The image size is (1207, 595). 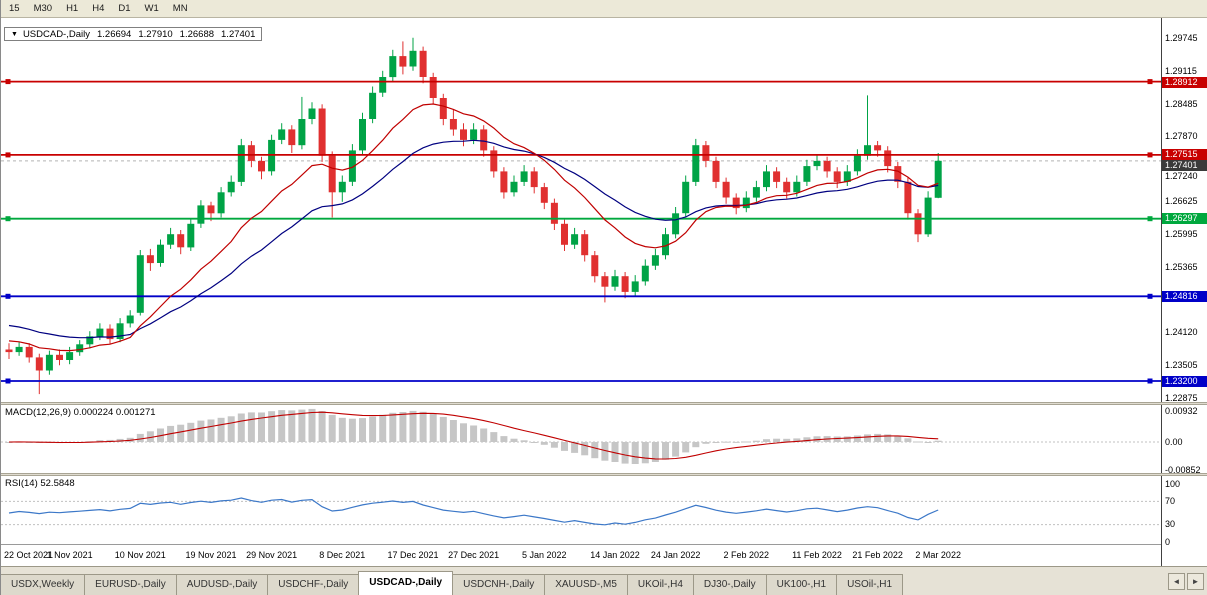 I want to click on date-label: 17 Dec 2021, so click(x=413, y=555).